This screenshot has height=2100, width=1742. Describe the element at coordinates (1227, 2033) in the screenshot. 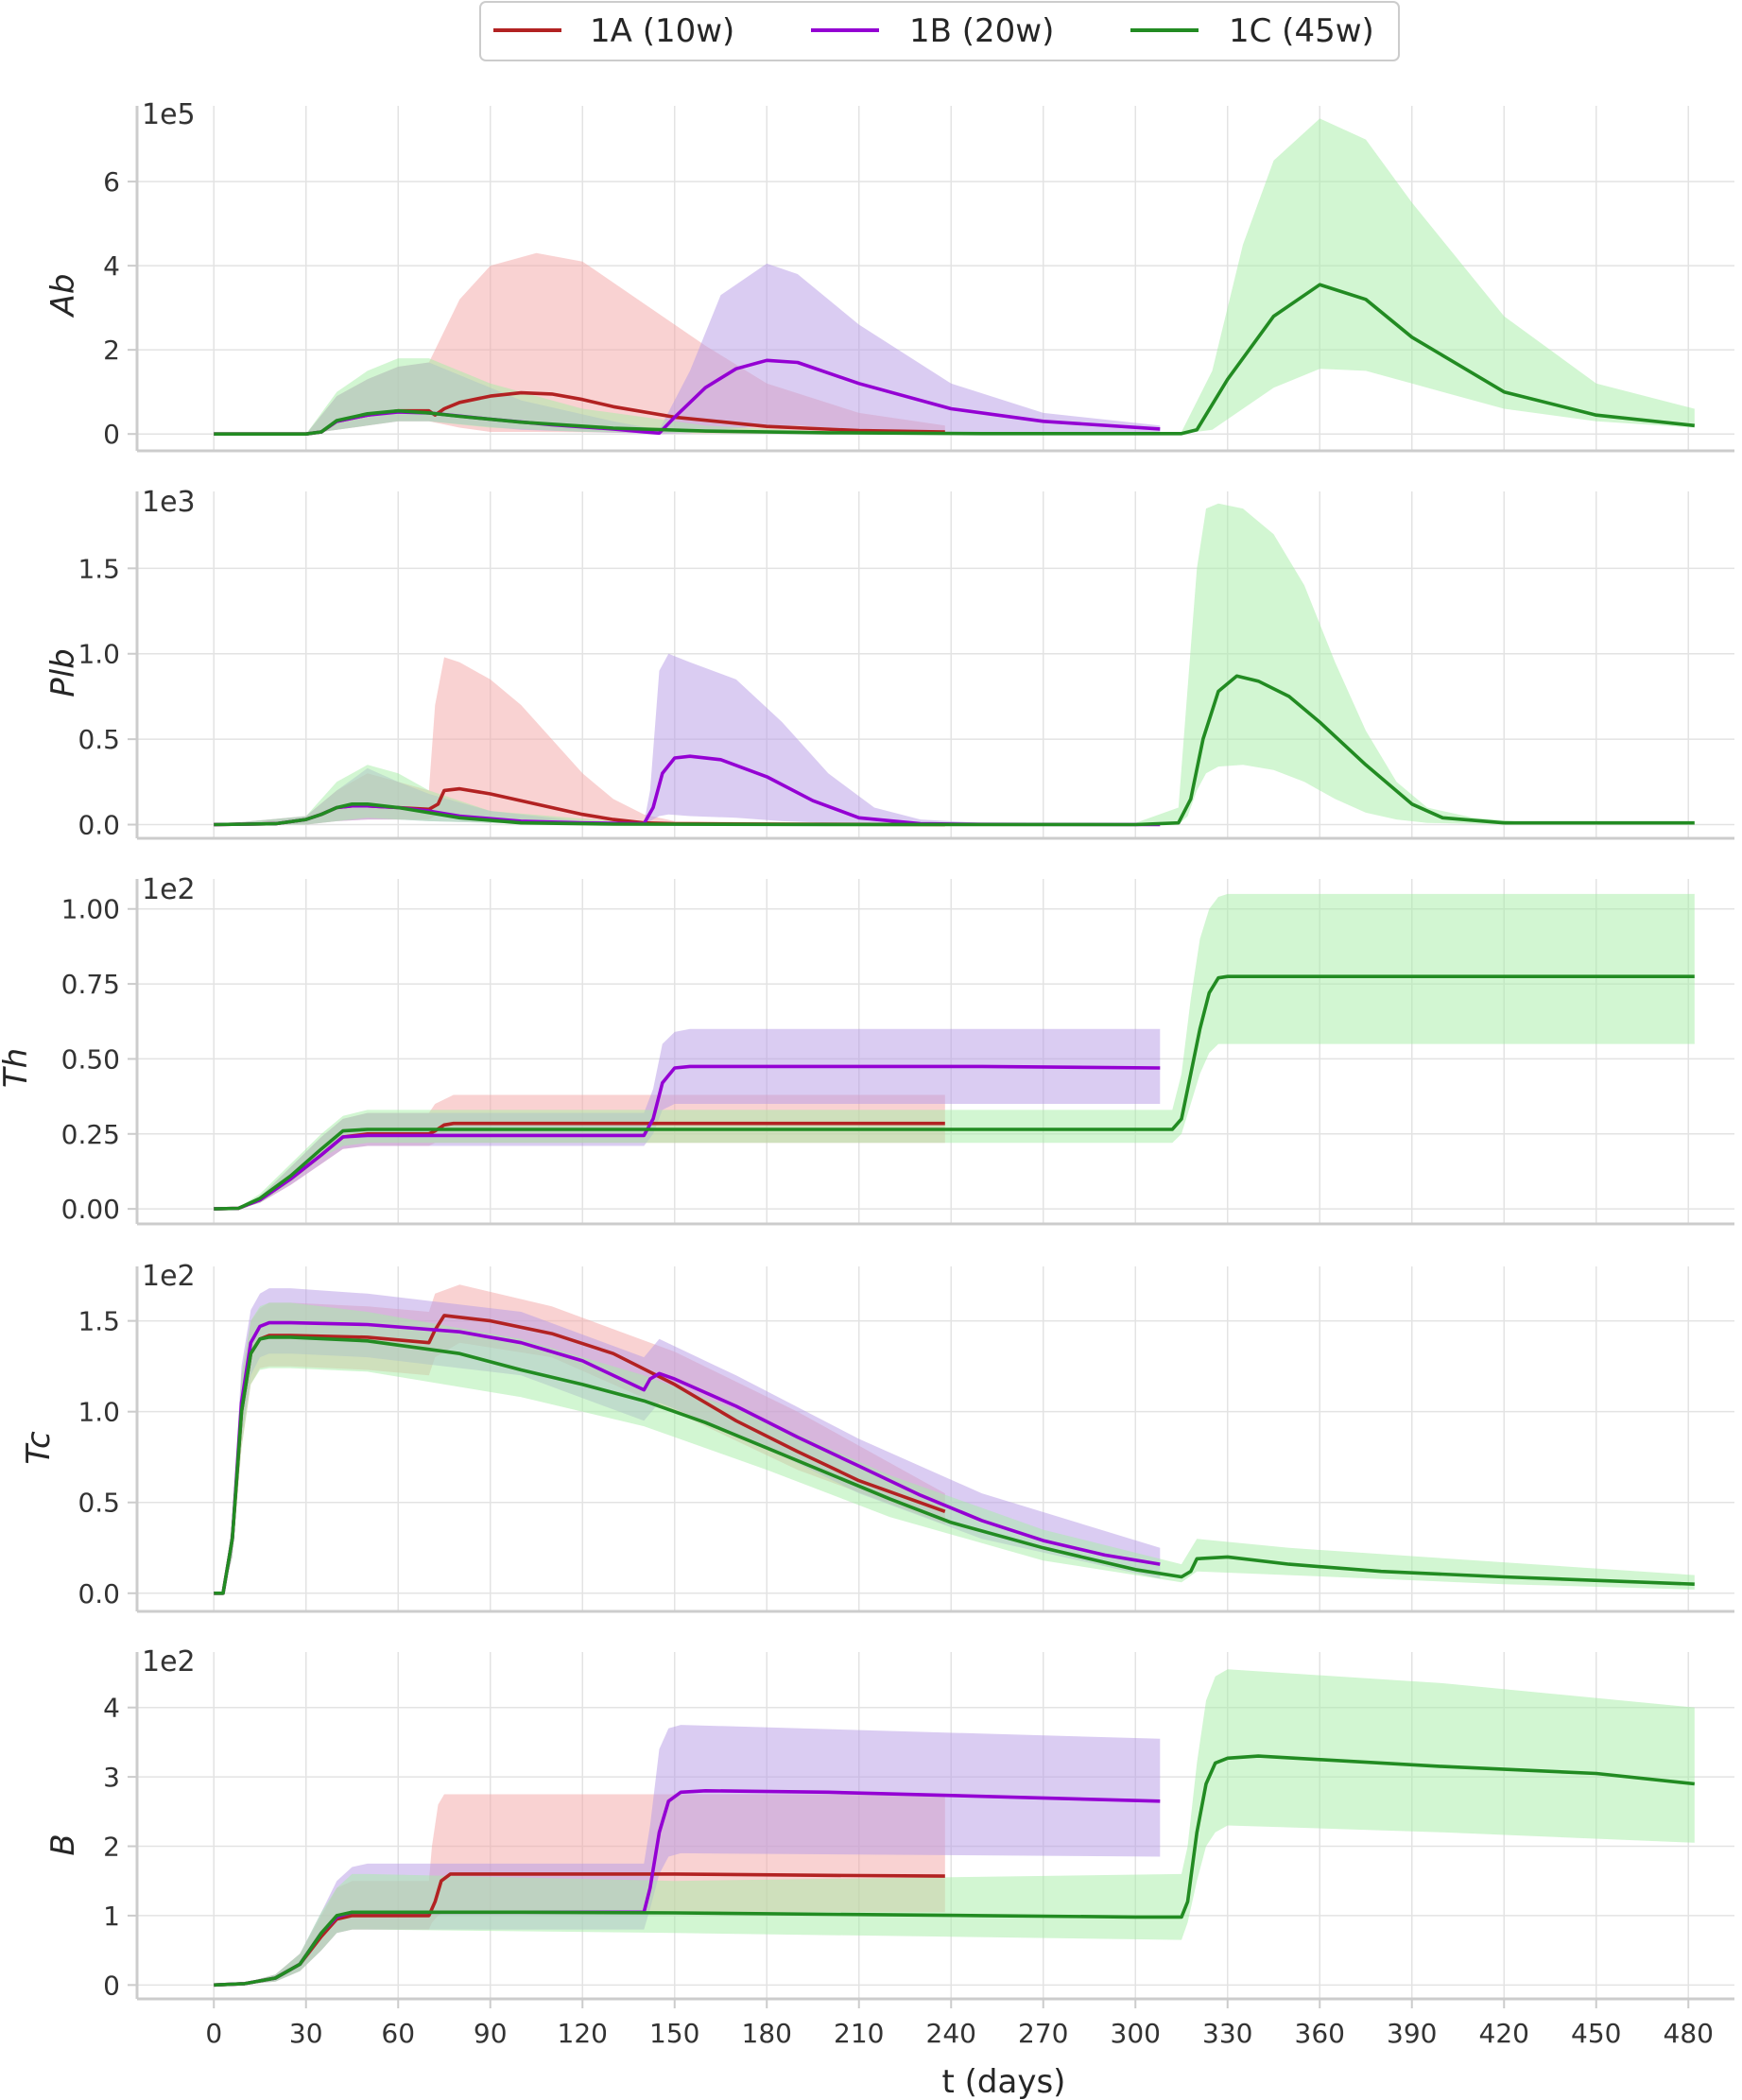

I see `x-tick-label: 330` at that location.